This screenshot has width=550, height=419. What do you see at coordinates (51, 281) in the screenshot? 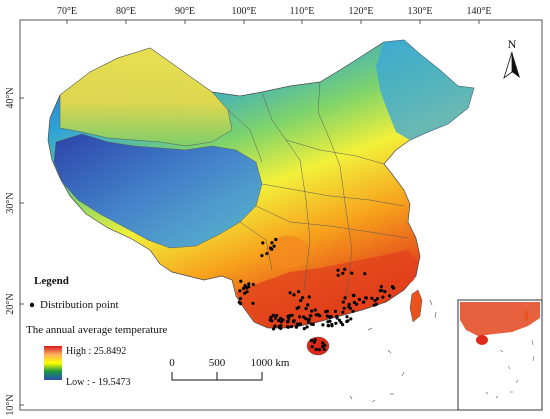
I see `legend-title: Legend` at bounding box center [51, 281].